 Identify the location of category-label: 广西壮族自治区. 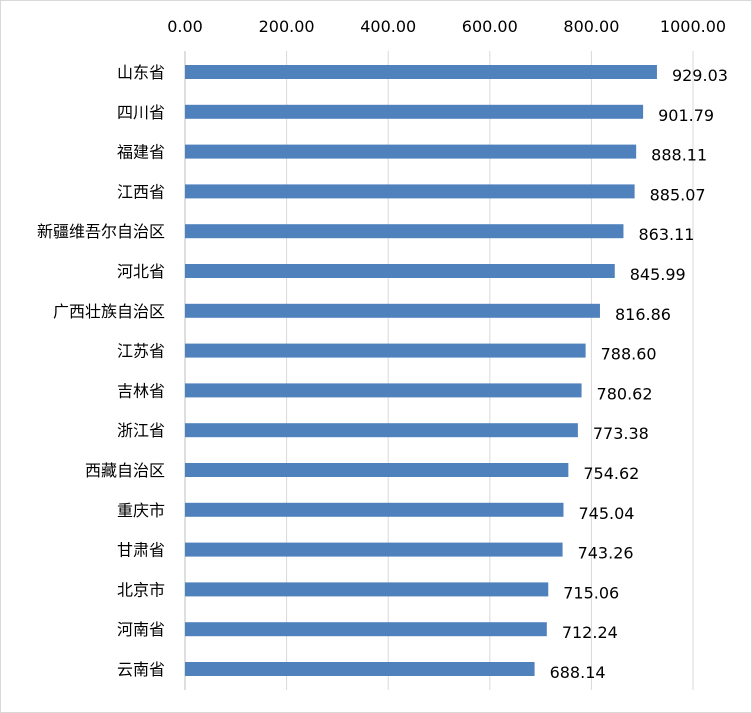
(109, 311).